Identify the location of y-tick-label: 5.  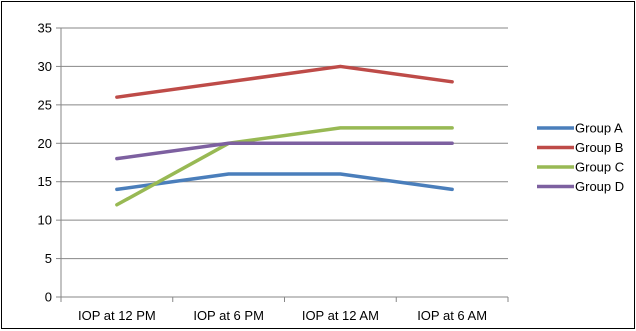
(48, 258).